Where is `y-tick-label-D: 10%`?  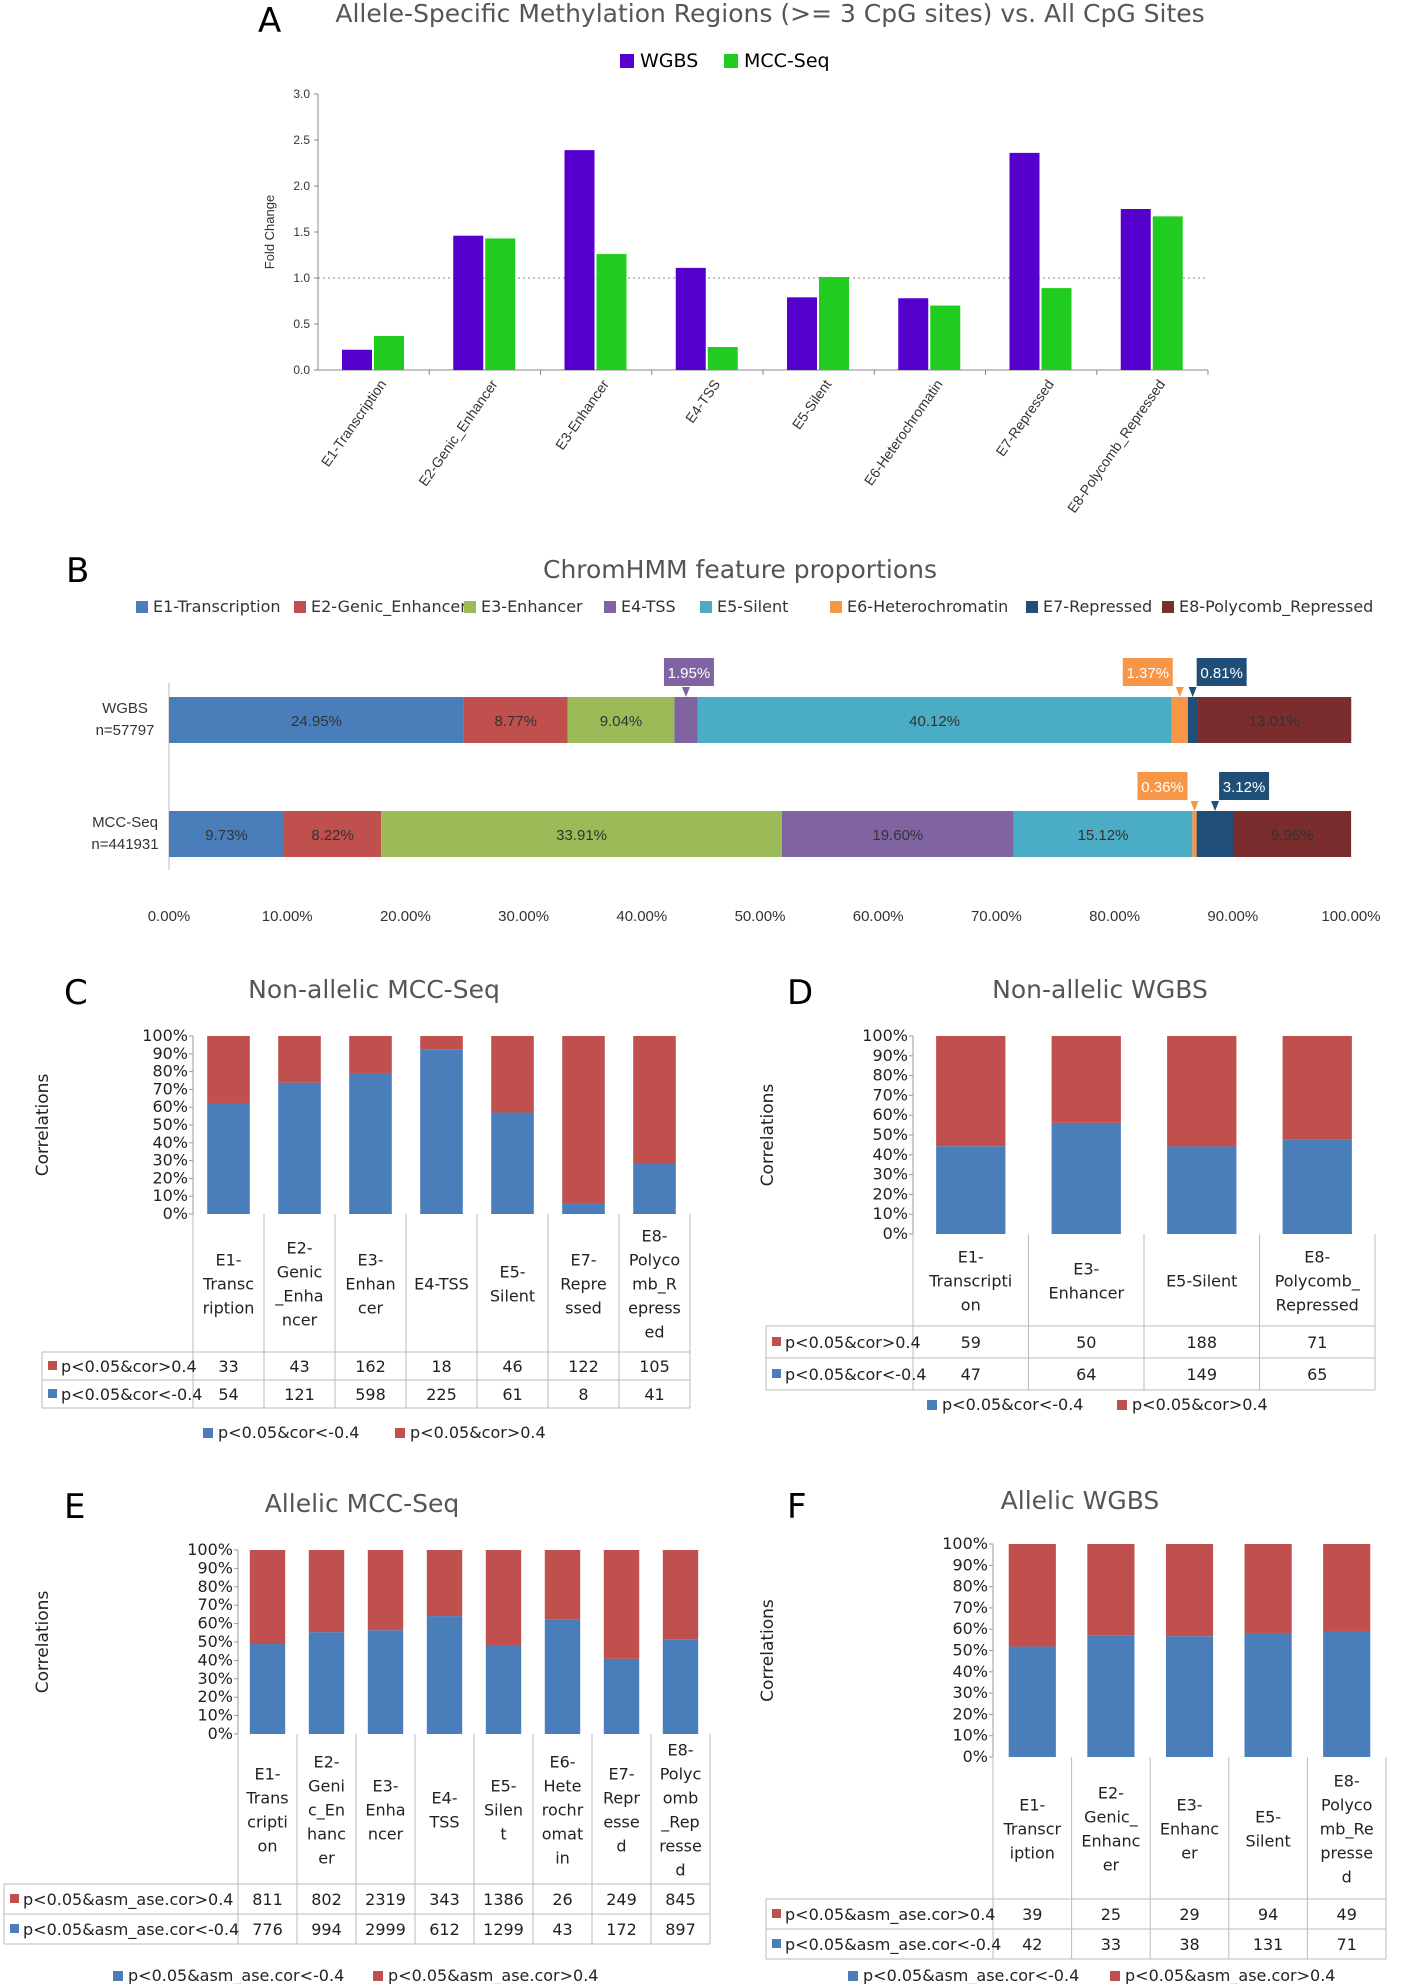
y-tick-label-D: 10% is located at coordinates (890, 1213).